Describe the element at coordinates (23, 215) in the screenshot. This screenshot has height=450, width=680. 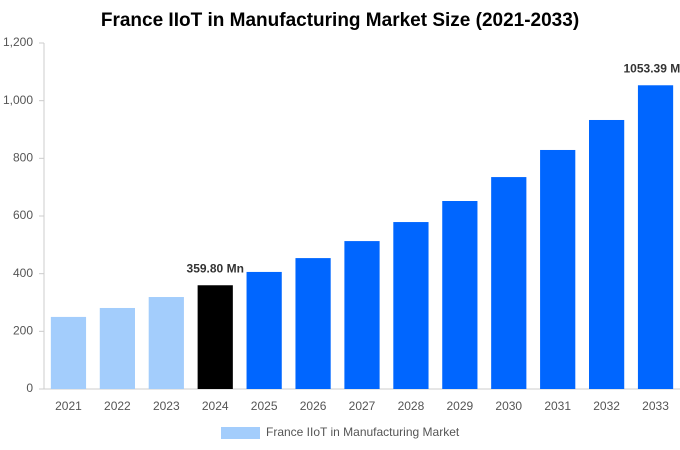
I see `y-tick-label: 600` at that location.